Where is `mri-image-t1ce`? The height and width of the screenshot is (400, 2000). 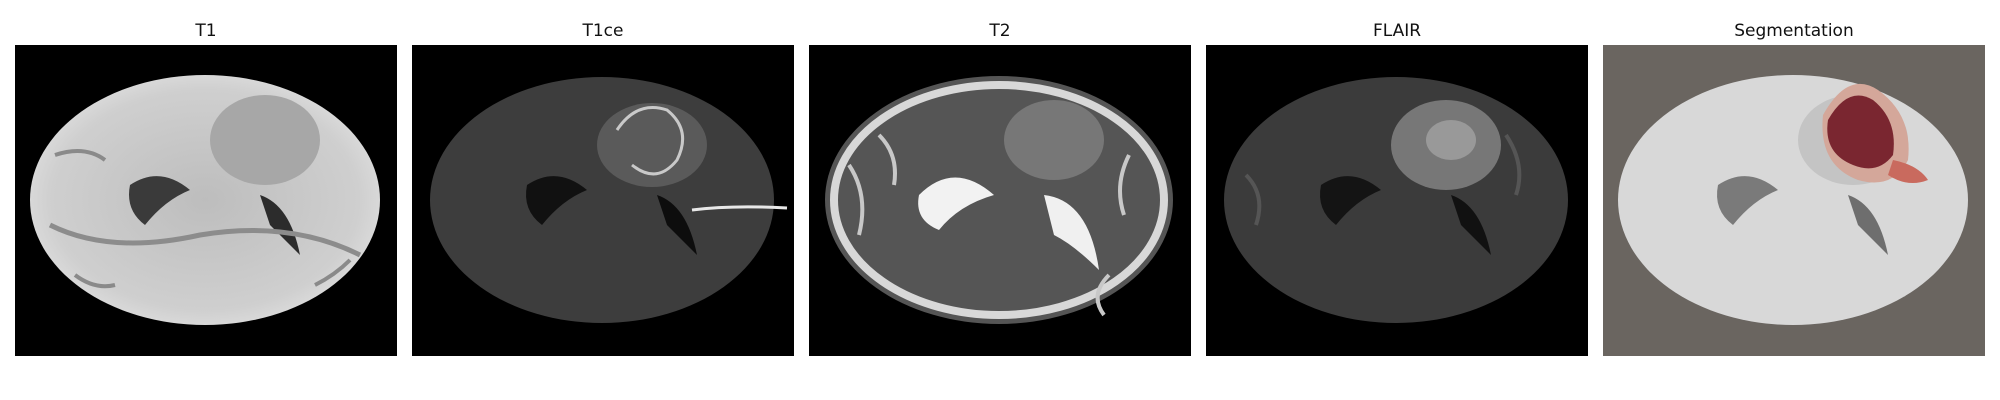 mri-image-t1ce is located at coordinates (603, 200).